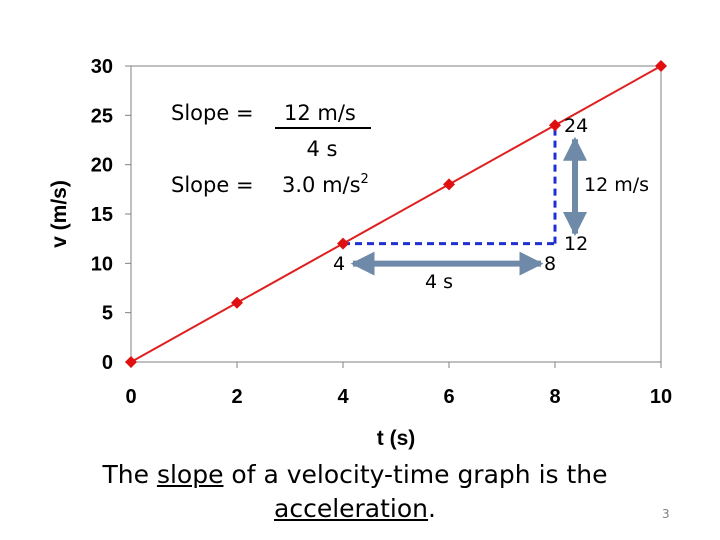 The height and width of the screenshot is (540, 720). I want to click on x-tick-label: 6, so click(448, 397).